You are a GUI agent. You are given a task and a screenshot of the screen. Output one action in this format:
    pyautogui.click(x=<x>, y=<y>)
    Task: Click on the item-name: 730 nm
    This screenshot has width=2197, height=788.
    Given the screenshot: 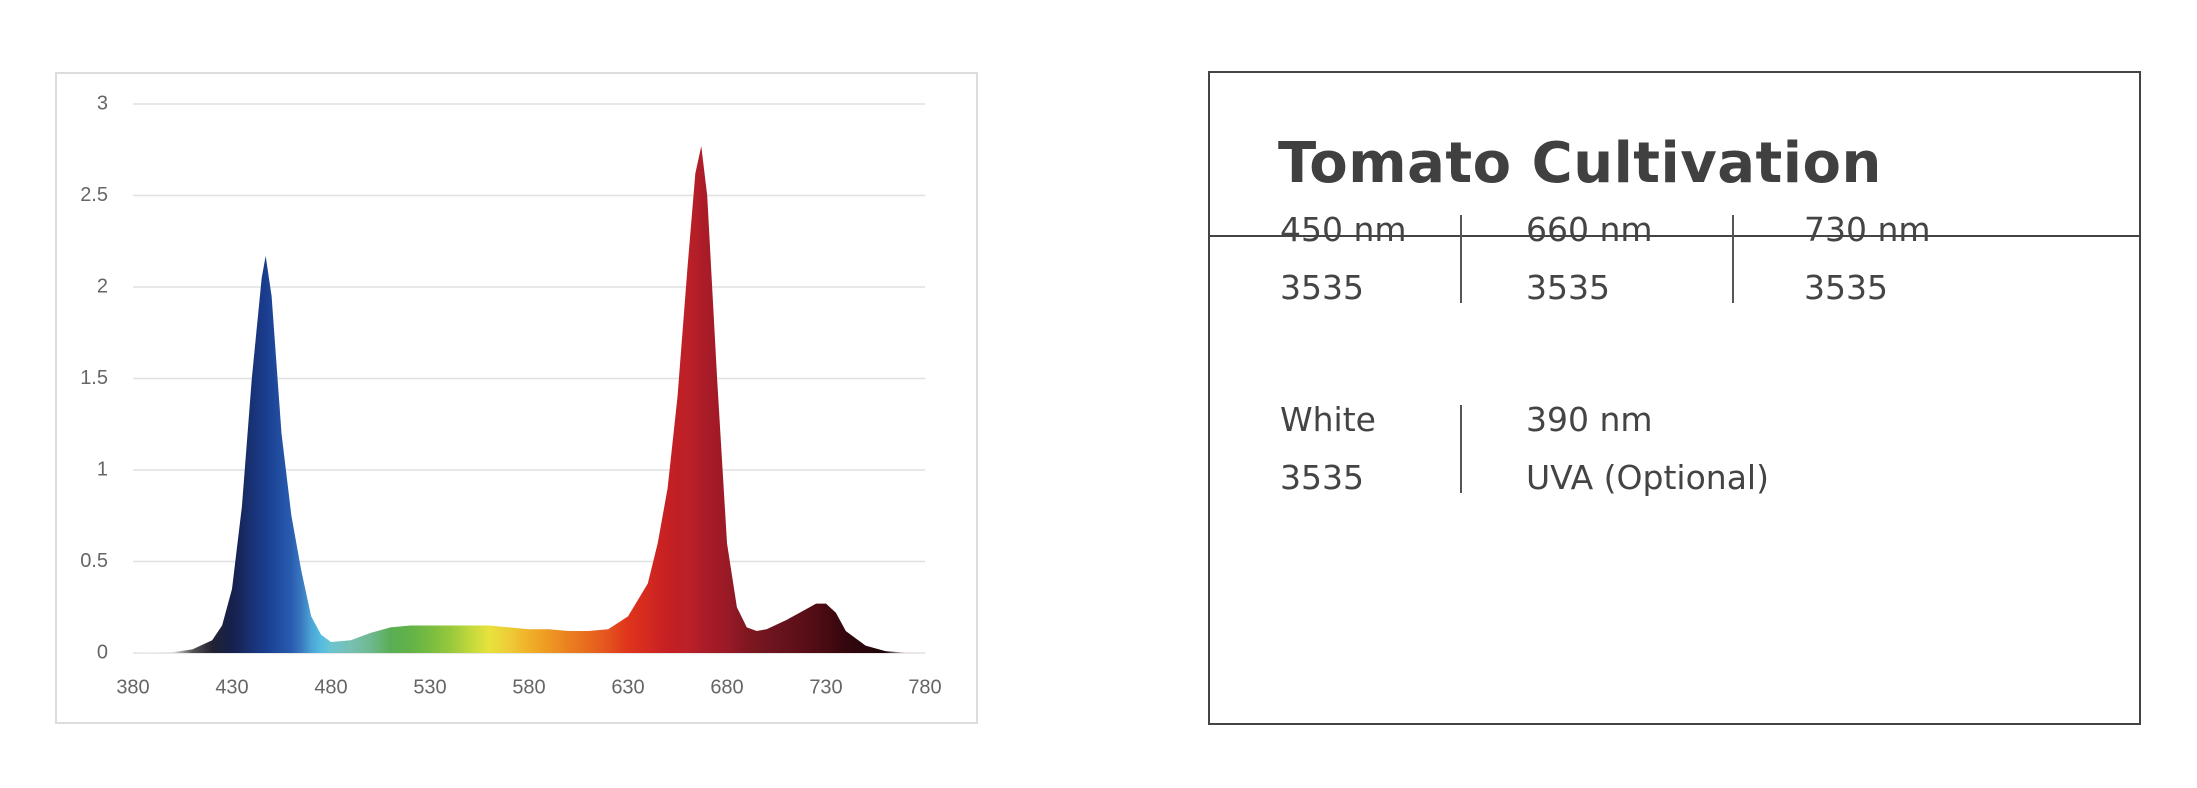 What is the action you would take?
    pyautogui.click(x=1867, y=229)
    